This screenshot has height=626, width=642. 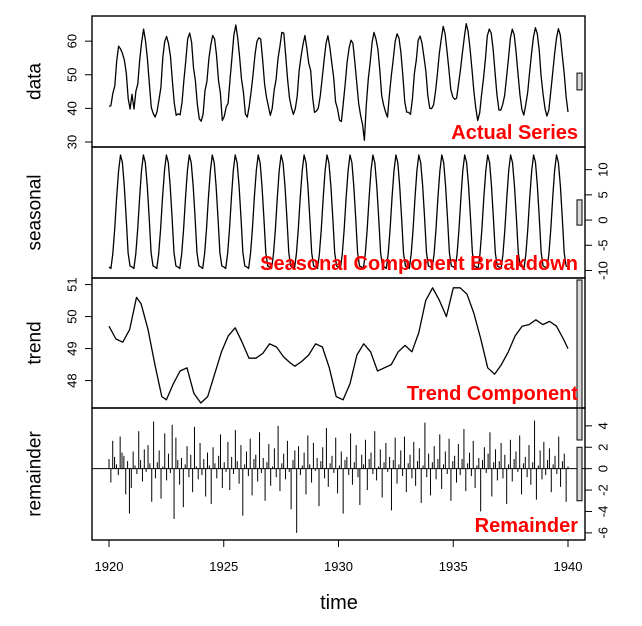 What do you see at coordinates (72, 316) in the screenshot?
I see `trend-y-tick-label: 50` at bounding box center [72, 316].